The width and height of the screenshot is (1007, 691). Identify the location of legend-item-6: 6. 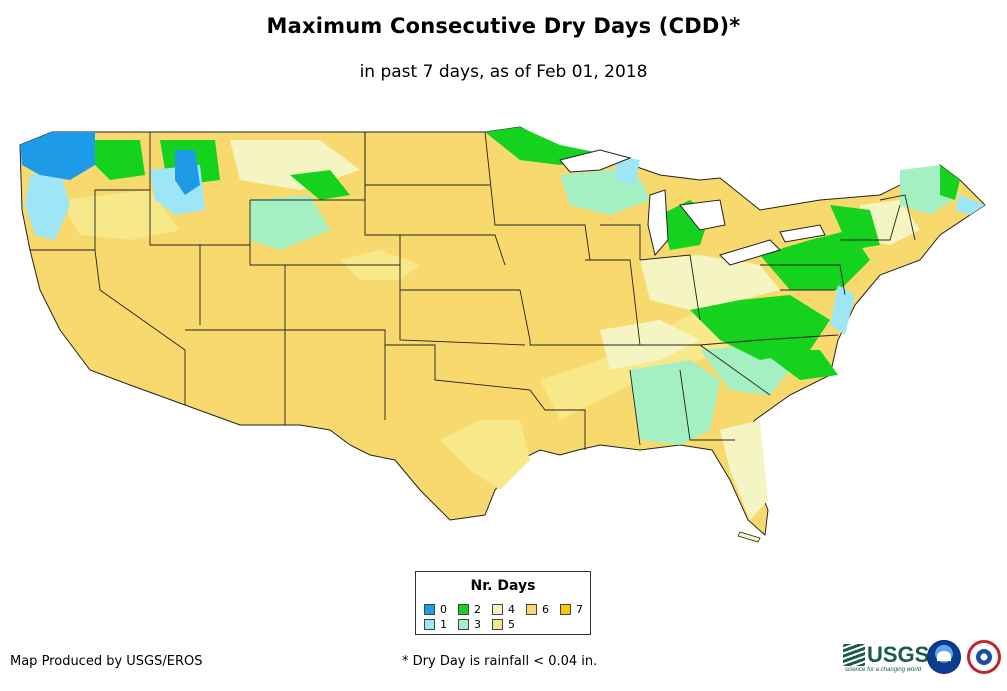
(537, 609).